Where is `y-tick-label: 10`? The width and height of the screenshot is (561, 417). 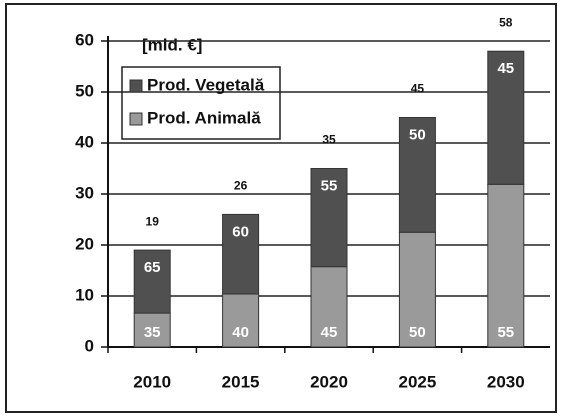 y-tick-label: 10 is located at coordinates (84, 294).